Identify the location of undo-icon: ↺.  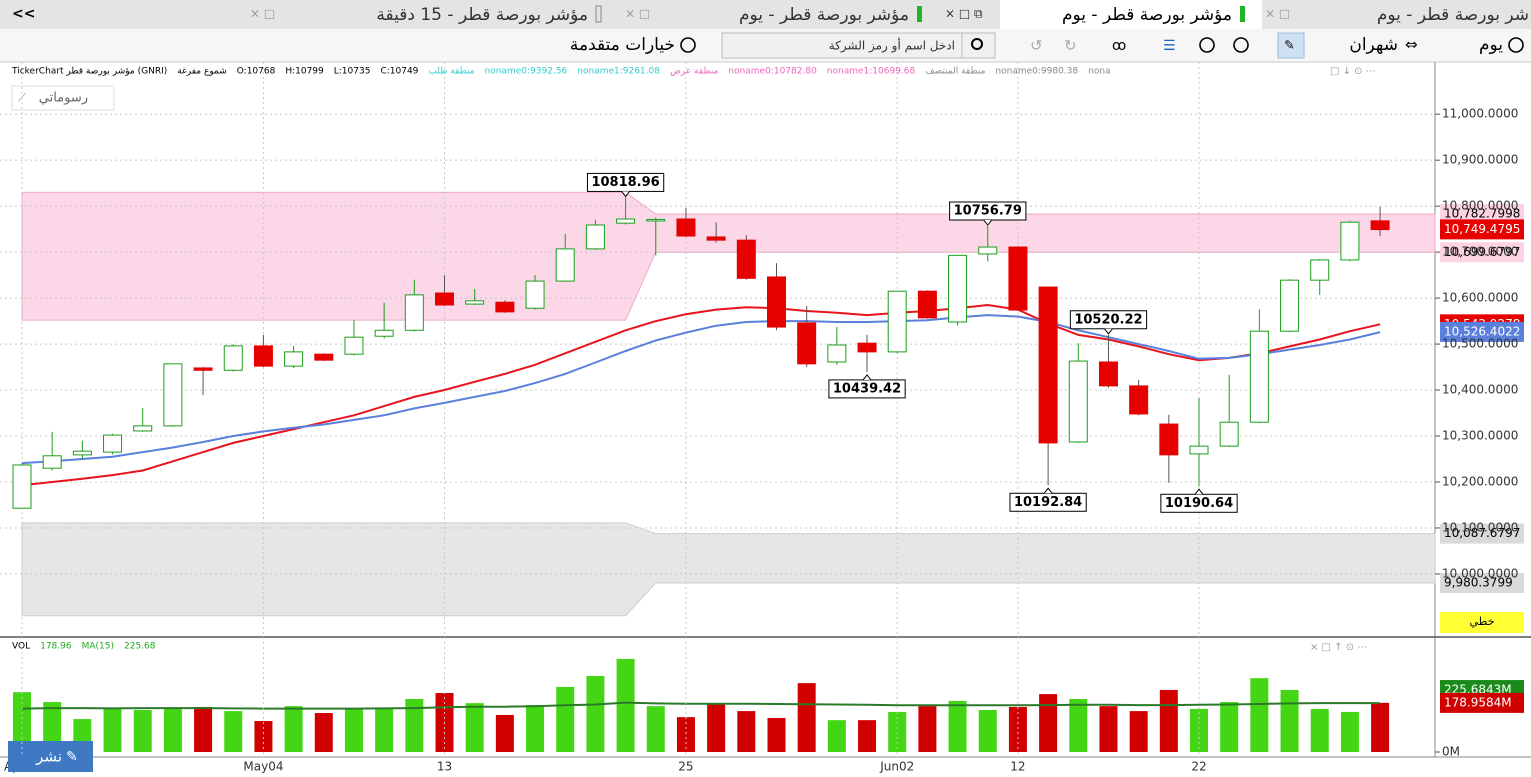
(1036, 46).